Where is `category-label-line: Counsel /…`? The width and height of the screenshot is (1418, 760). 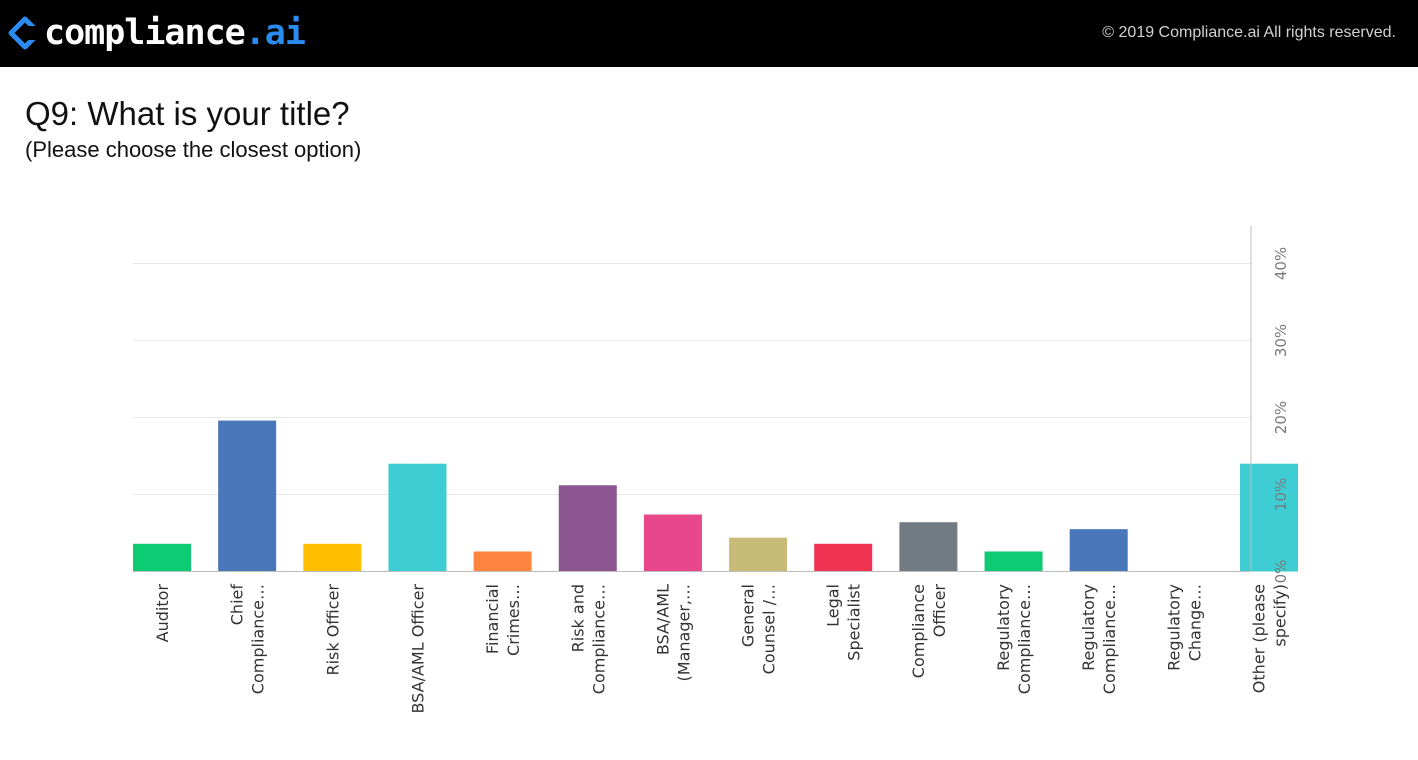
category-label-line: Counsel /… is located at coordinates (769, 629).